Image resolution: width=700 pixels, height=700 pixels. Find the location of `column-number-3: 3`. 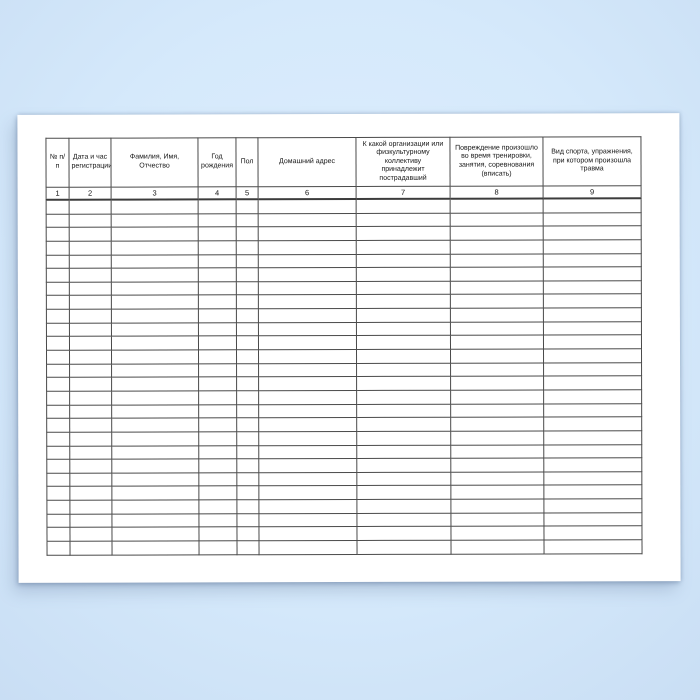

column-number-3: 3 is located at coordinates (155, 193).